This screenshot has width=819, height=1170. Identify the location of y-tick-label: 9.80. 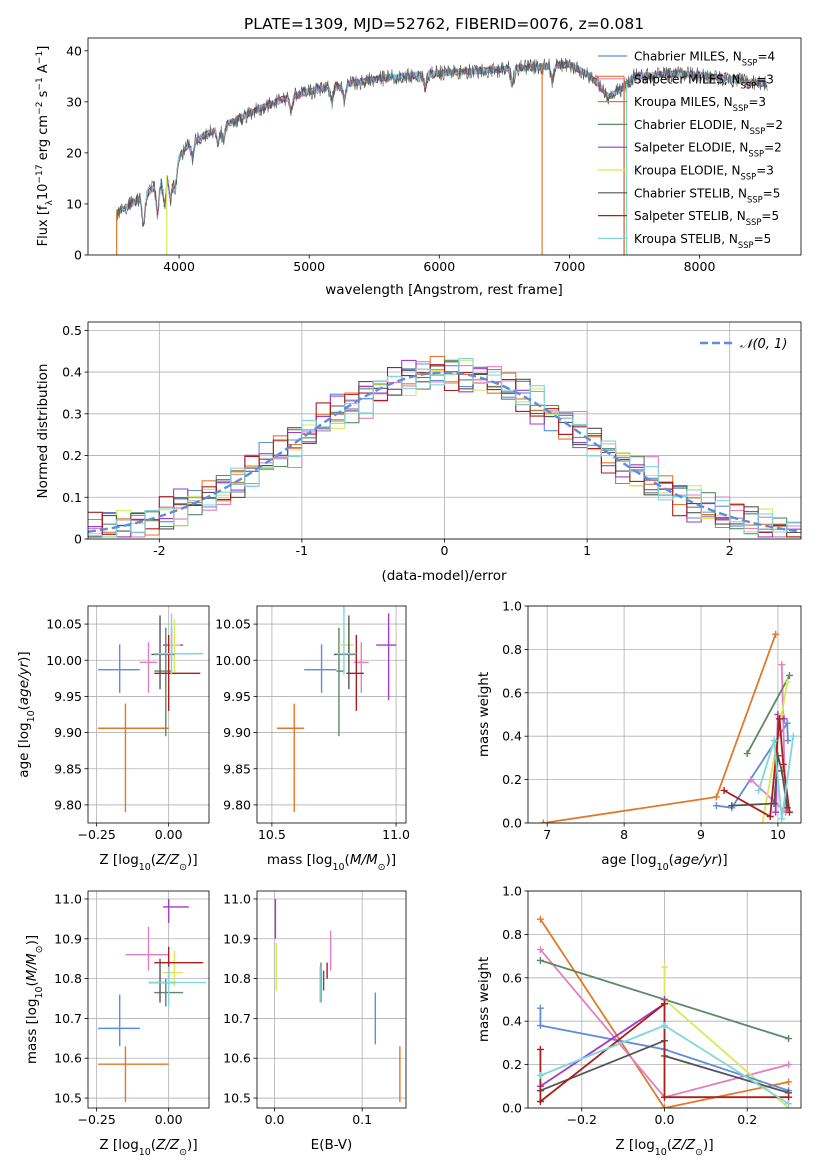
(237, 804).